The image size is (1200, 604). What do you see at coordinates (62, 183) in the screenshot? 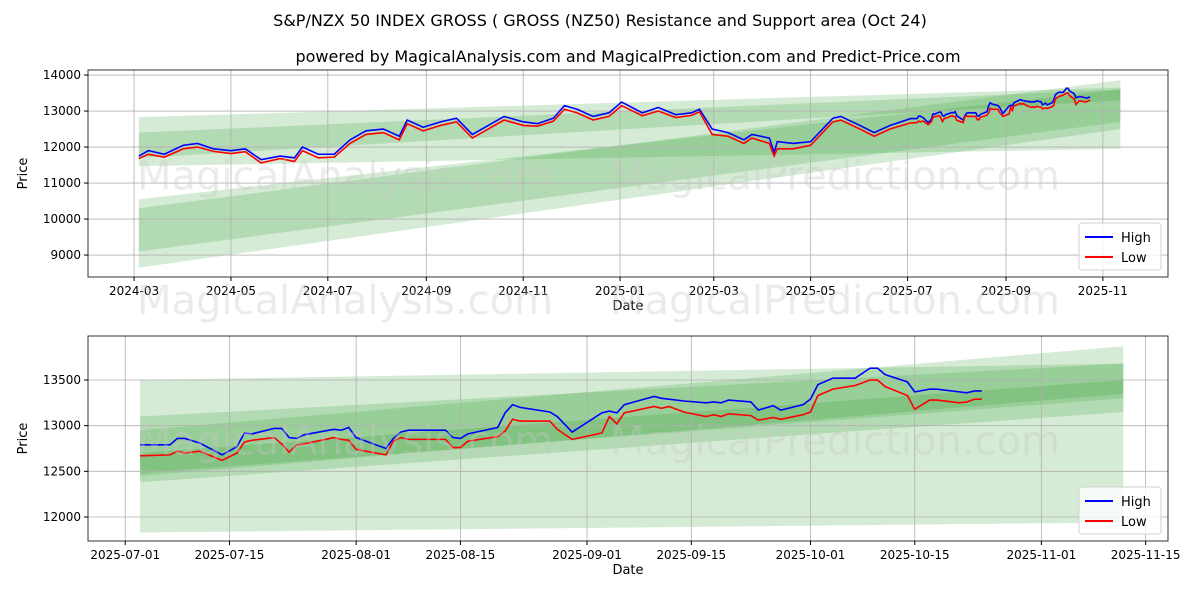
I see `y-tick-label: 11000` at bounding box center [62, 183].